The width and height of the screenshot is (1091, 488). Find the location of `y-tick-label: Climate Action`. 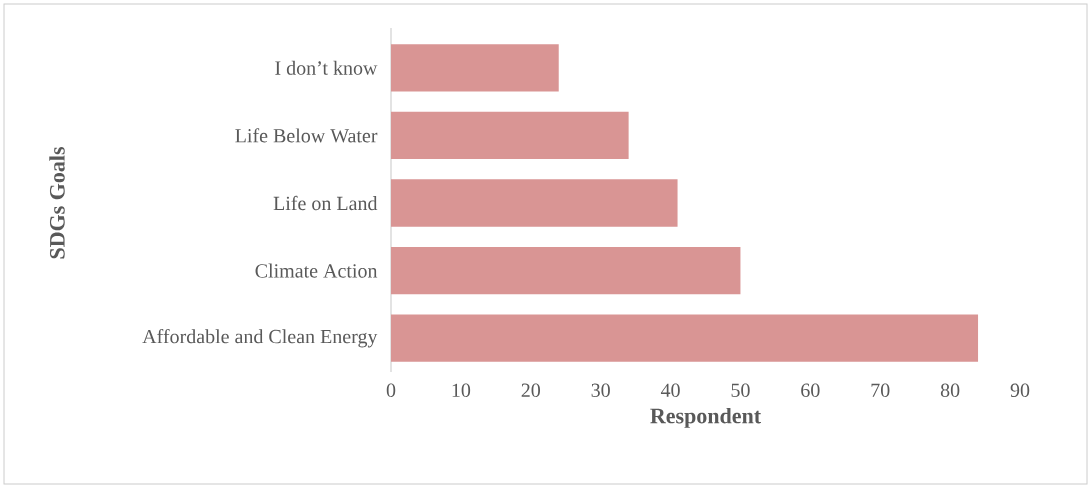

y-tick-label: Climate Action is located at coordinates (316, 270).